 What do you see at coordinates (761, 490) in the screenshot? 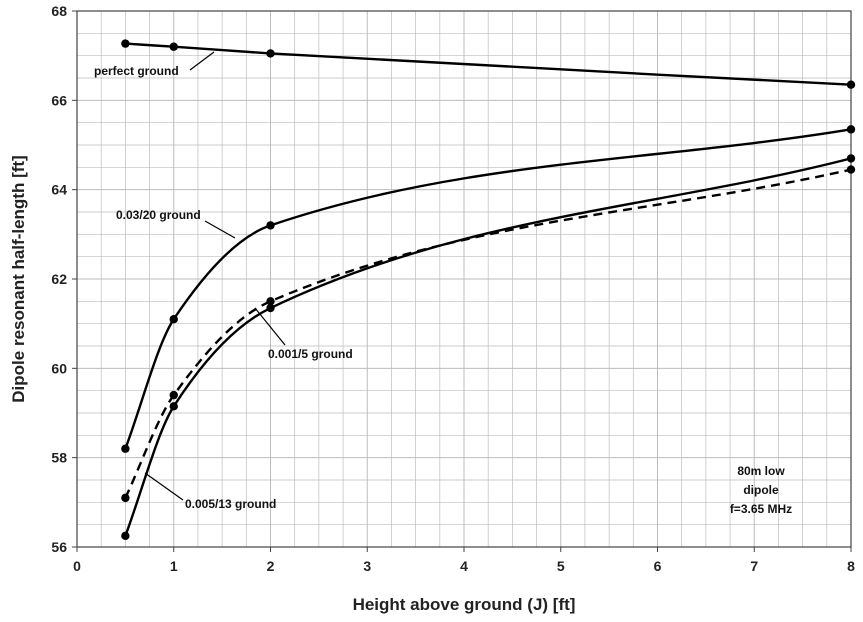
I see `annotation-dipole: dipole` at bounding box center [761, 490].